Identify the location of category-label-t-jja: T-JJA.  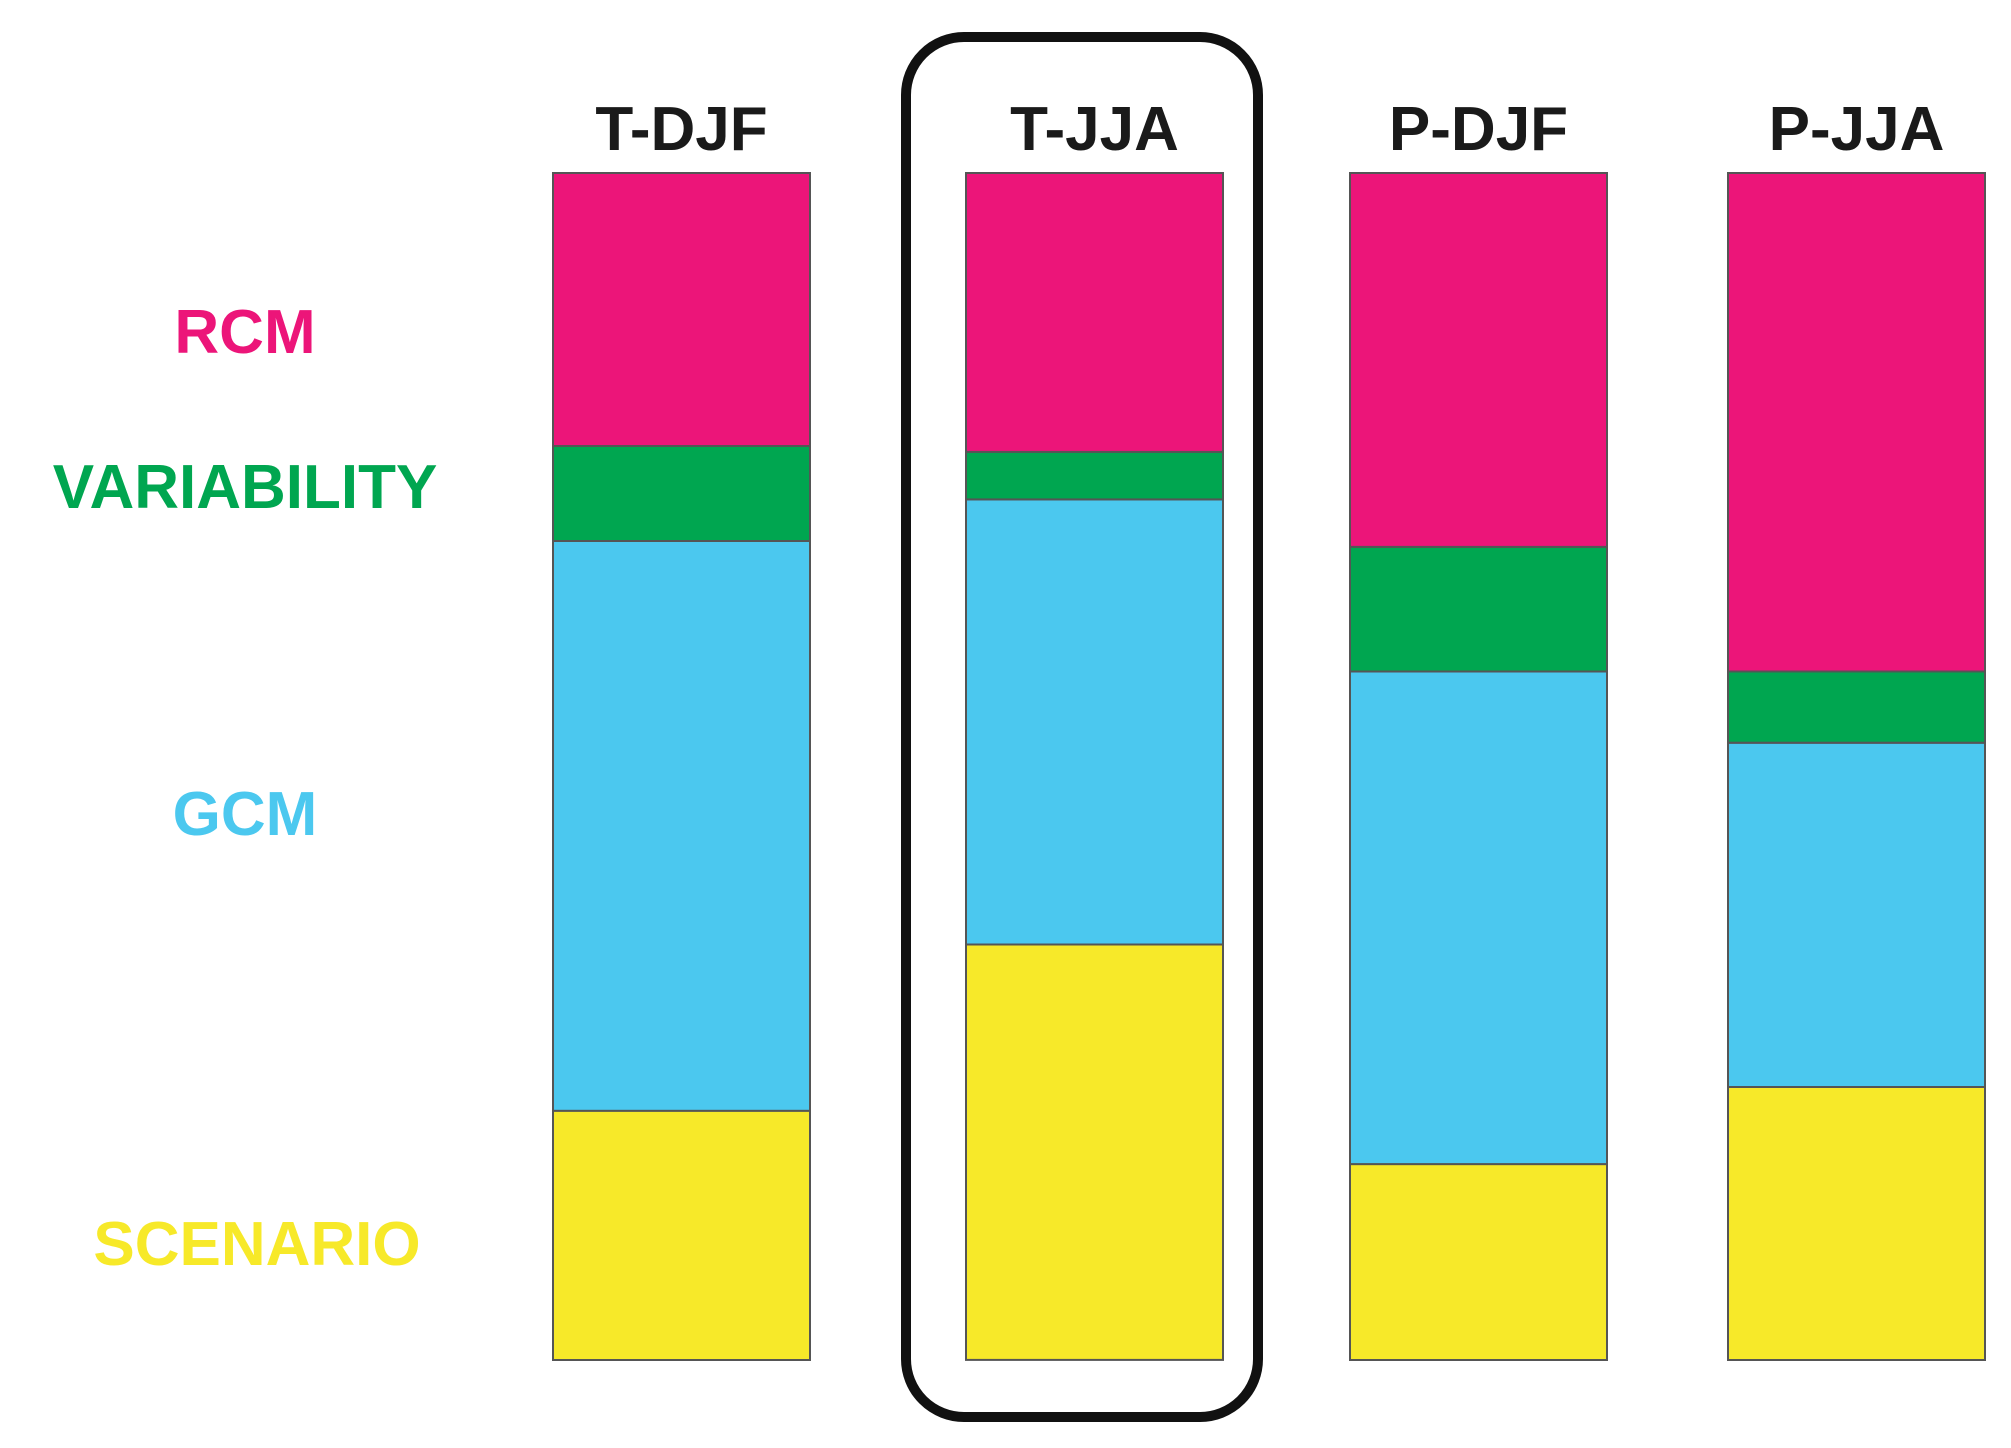
(1094, 129).